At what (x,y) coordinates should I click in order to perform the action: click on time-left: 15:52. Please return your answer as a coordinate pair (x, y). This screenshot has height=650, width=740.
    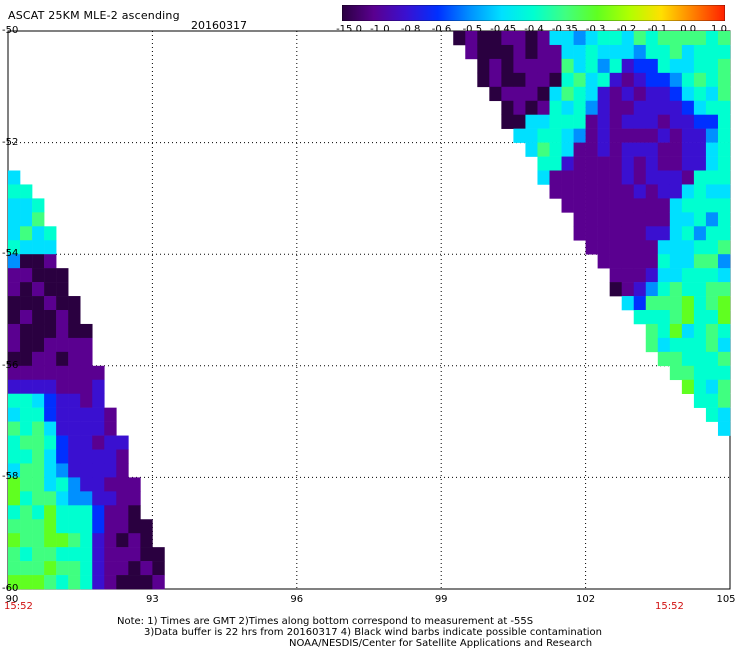
    Looking at the image, I should click on (18, 606).